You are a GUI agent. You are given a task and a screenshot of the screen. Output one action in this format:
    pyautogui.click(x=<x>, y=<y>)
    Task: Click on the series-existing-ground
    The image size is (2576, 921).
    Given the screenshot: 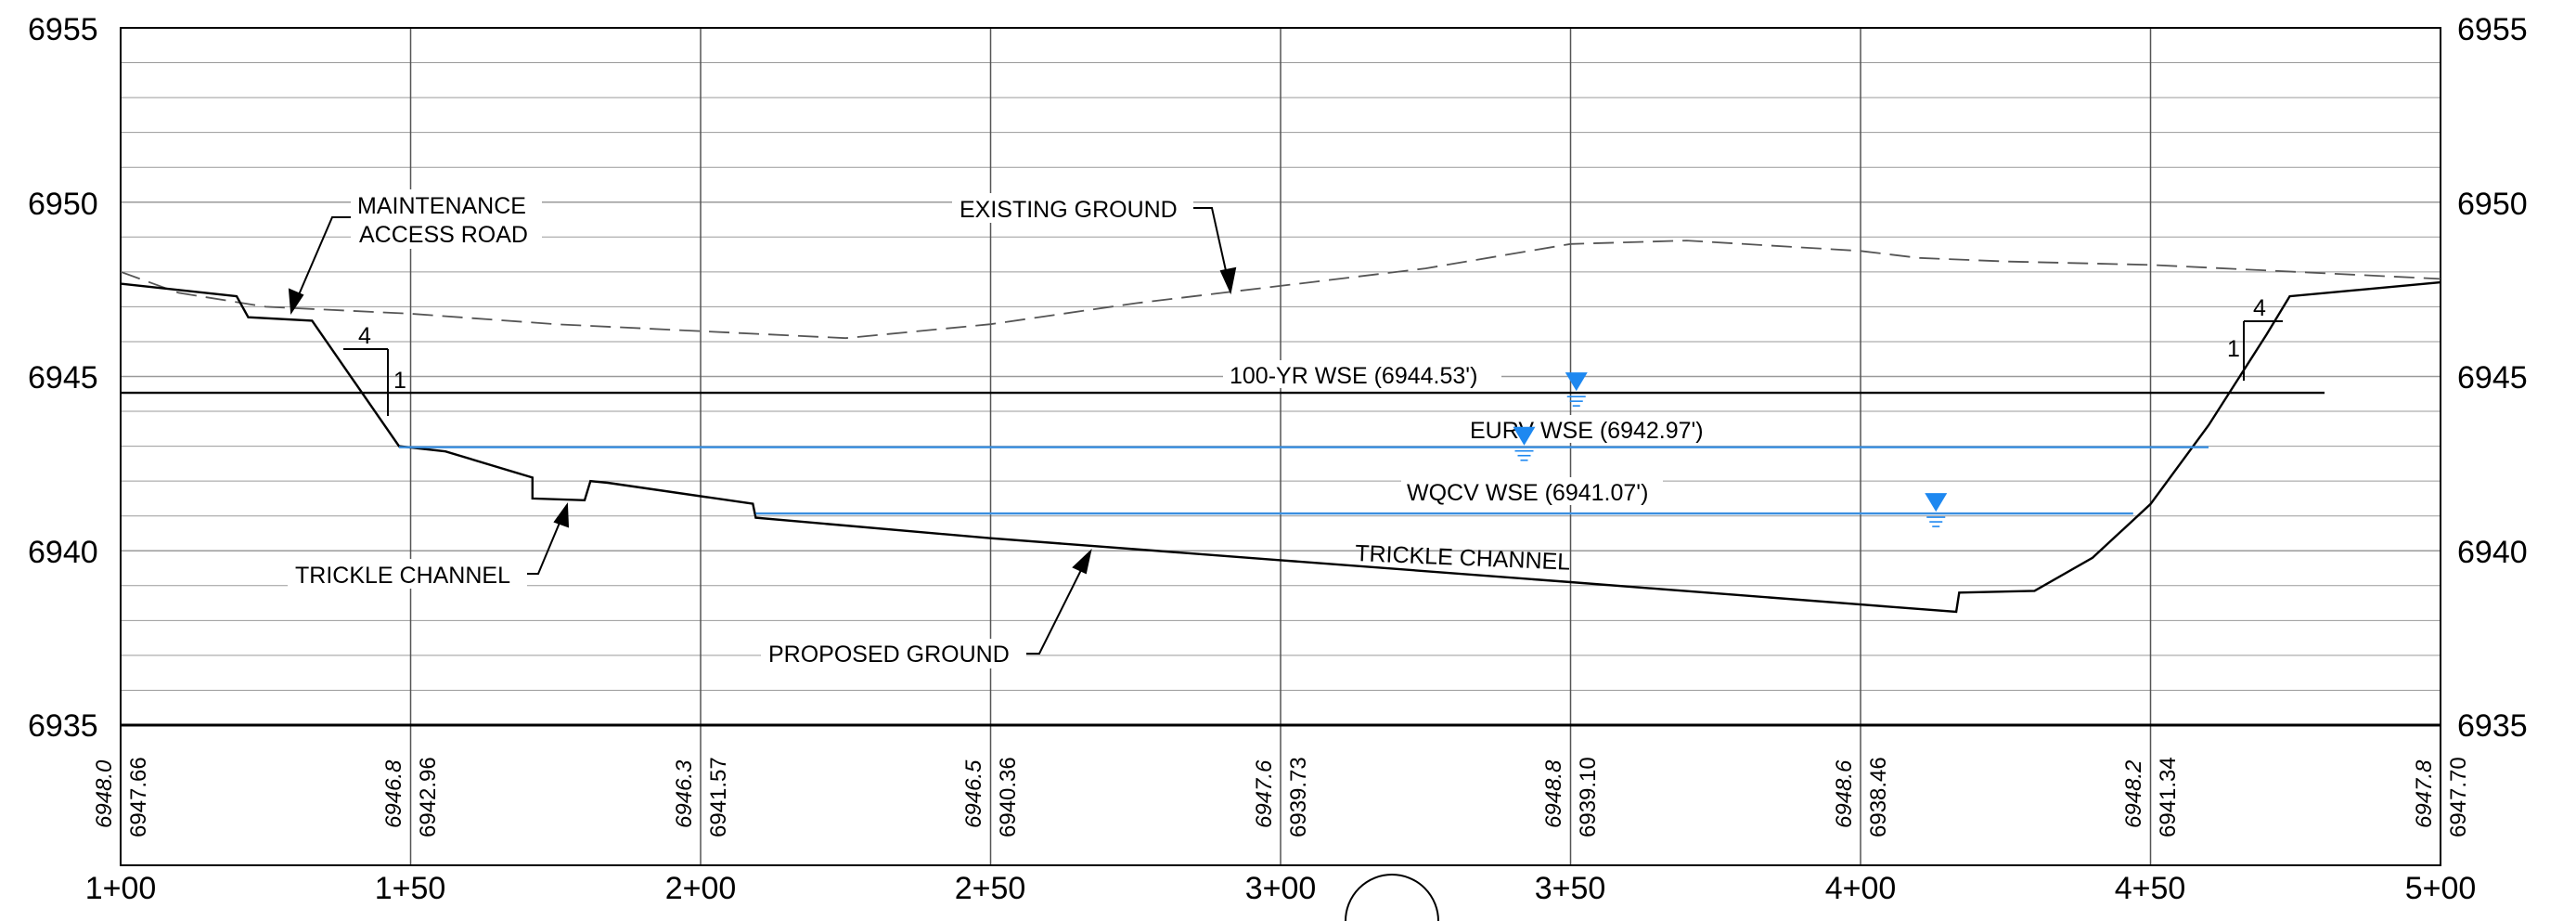 What is the action you would take?
    pyautogui.click(x=1280, y=290)
    